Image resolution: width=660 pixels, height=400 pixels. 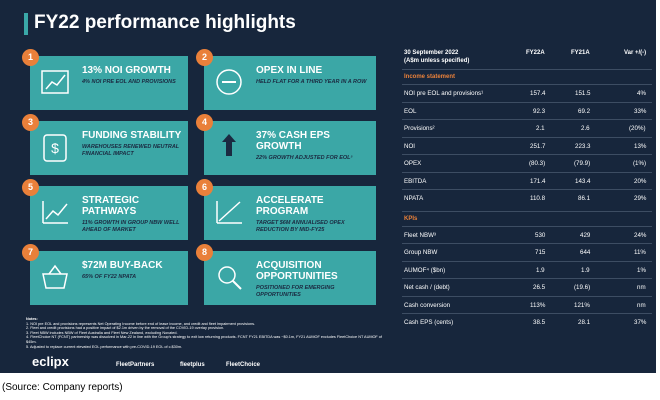 What do you see at coordinates (585, 252) in the screenshot?
I see `table-value: 644` at bounding box center [585, 252].